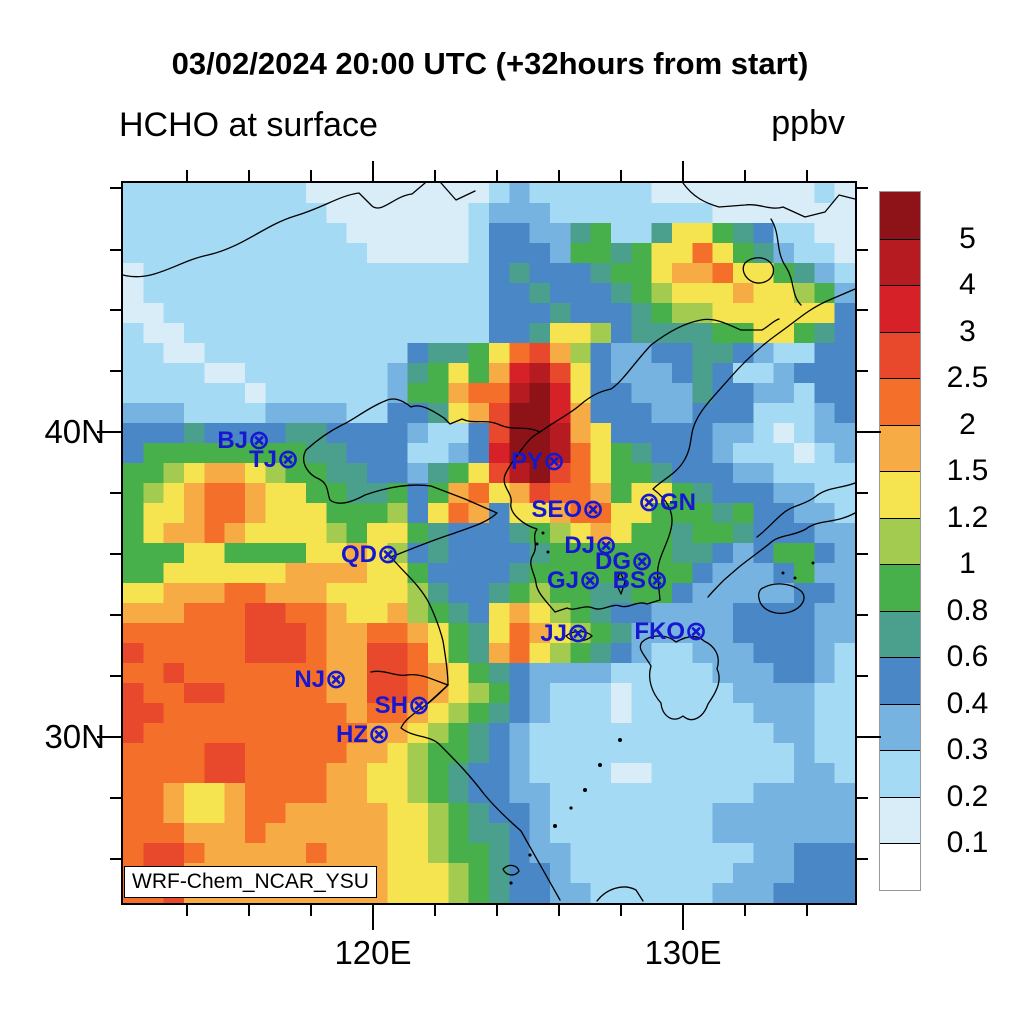  Describe the element at coordinates (379, 734) in the screenshot. I see `station-marker-hz: ⊗` at that location.